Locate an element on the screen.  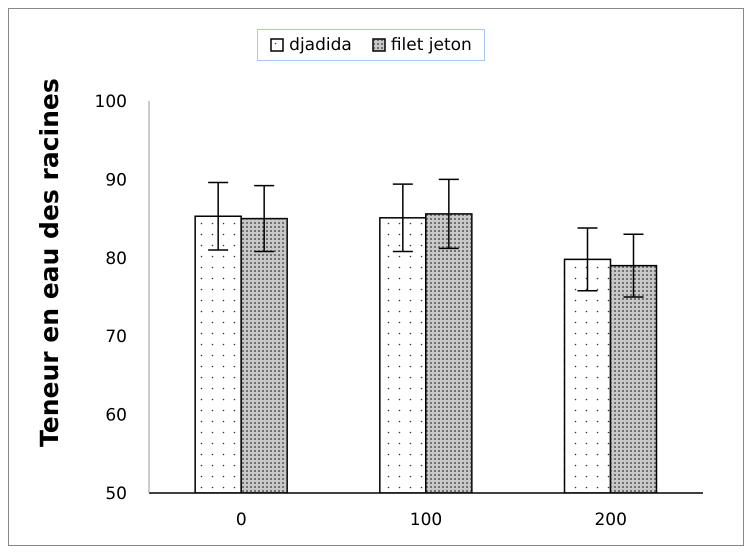
x-tick-label: 100 is located at coordinates (426, 520).